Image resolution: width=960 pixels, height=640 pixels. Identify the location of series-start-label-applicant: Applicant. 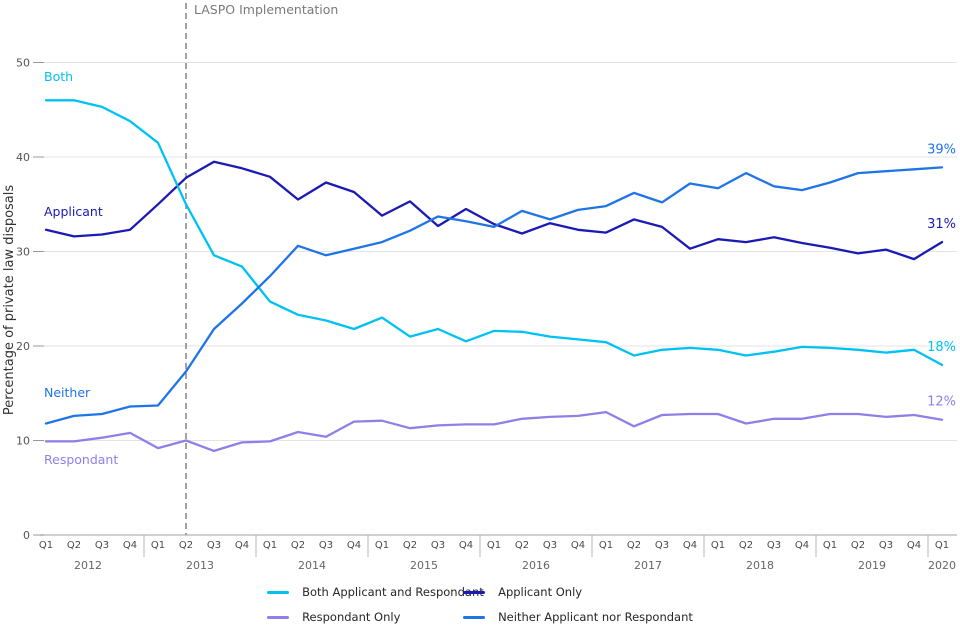
(73, 211).